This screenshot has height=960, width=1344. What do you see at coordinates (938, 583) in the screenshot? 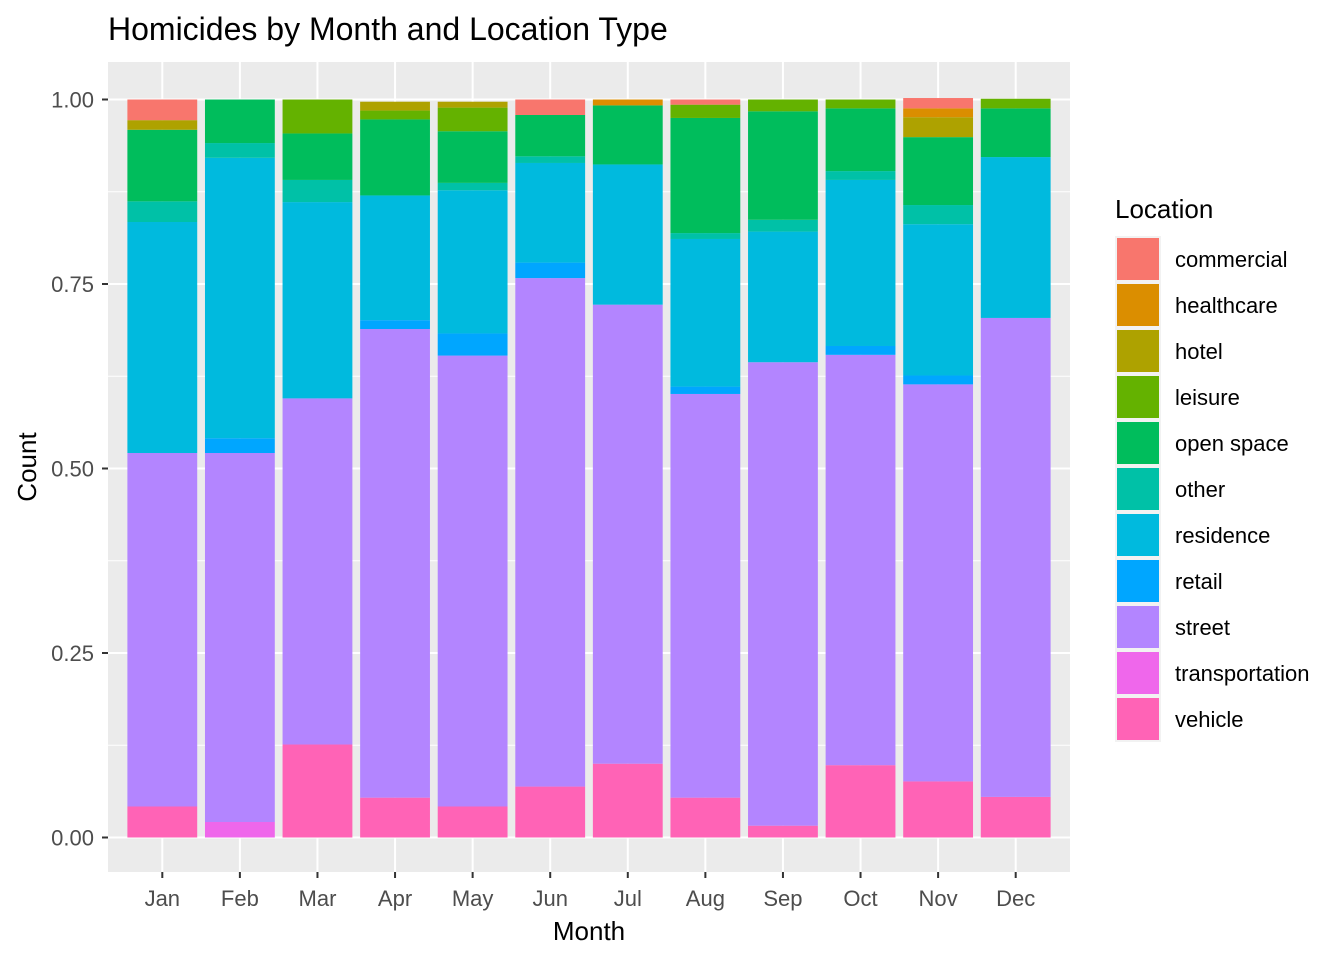
I see `bar-segment: Nov – street: 0.538` at bounding box center [938, 583].